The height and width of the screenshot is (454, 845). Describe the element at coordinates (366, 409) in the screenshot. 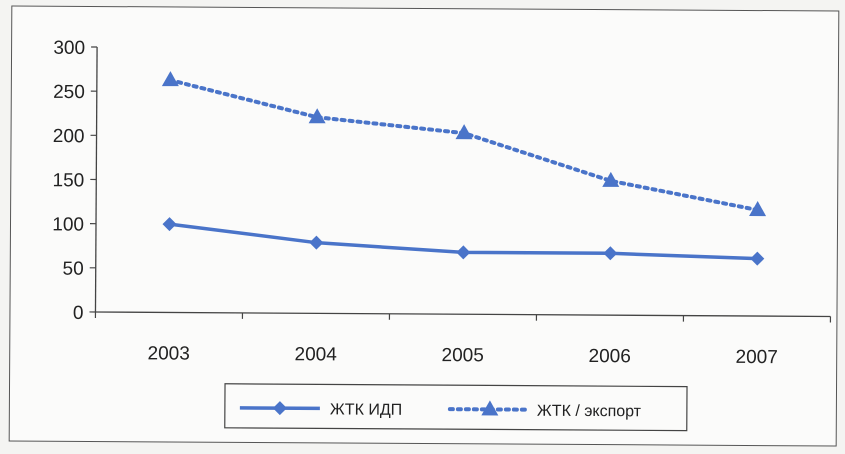

I see `legend-label: ЖТК ИДП` at that location.